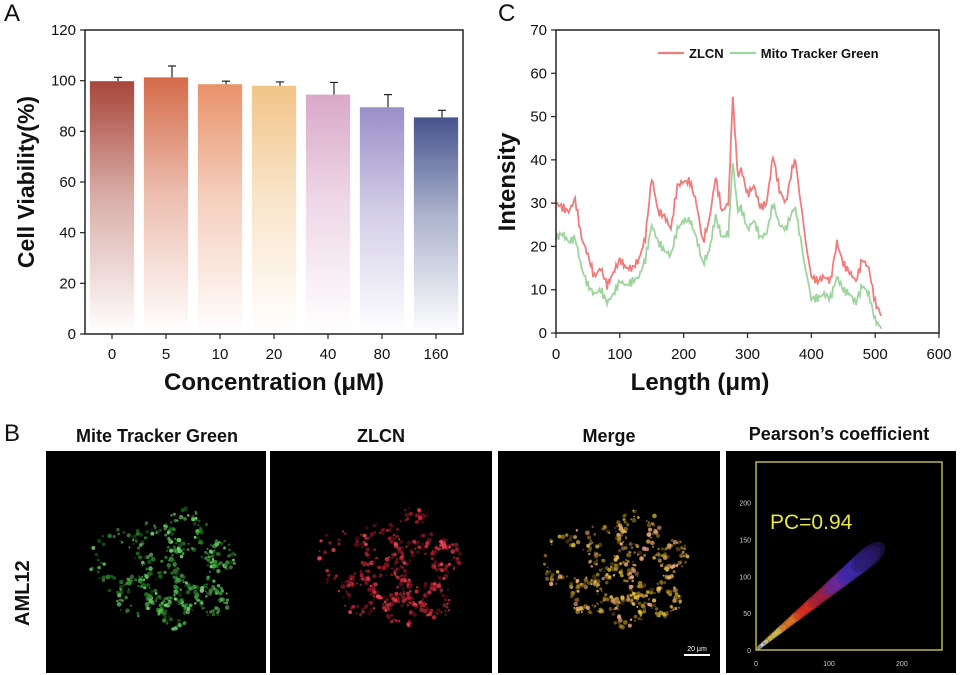 This screenshot has height=675, width=962. Describe the element at coordinates (875, 354) in the screenshot. I see `x-tick-label: 500` at that location.